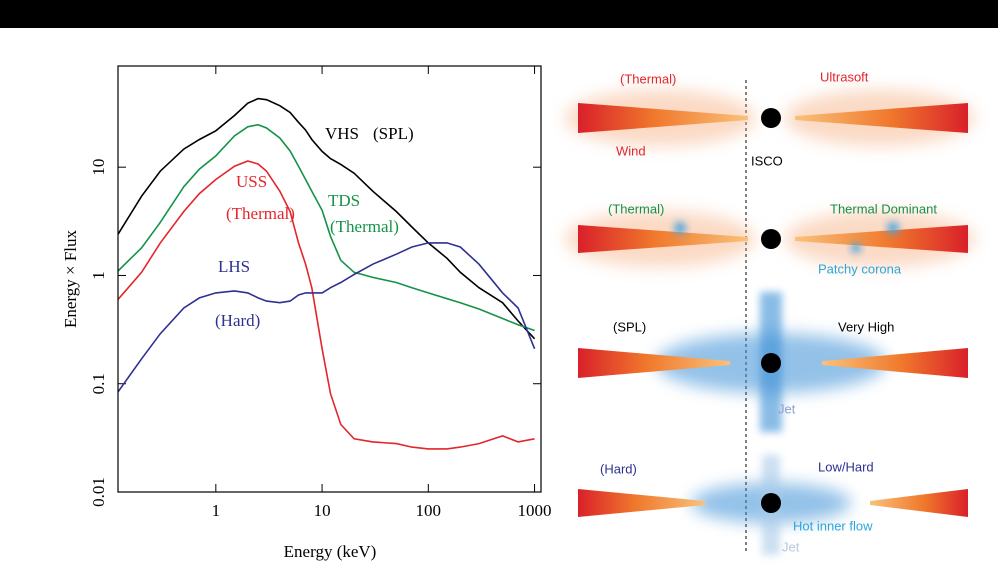  Describe the element at coordinates (344, 200) in the screenshot. I see `series-label: TDS` at that location.